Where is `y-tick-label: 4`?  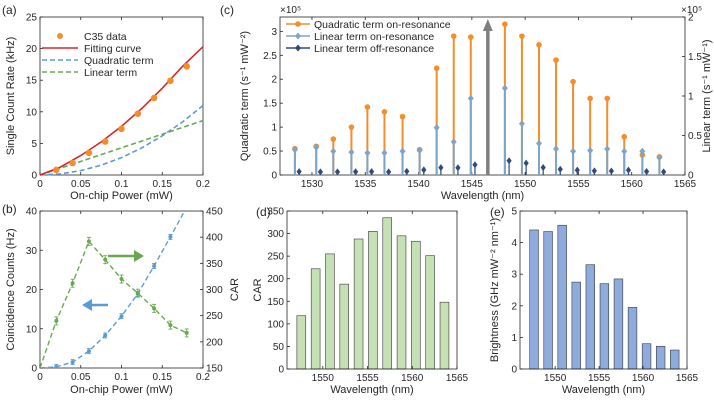 y-tick-label: 4 is located at coordinates (514, 243).